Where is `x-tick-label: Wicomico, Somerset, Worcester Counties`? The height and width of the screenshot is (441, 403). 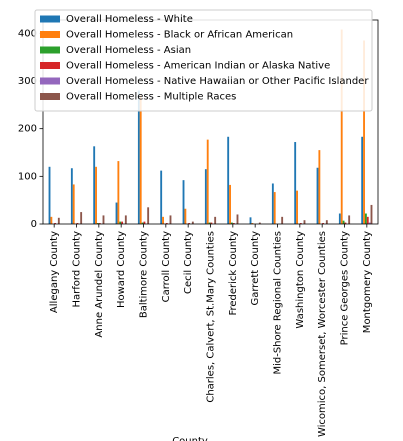 x-tick-label: Wicomico, Somerset, Worcester Counties is located at coordinates (322, 334).